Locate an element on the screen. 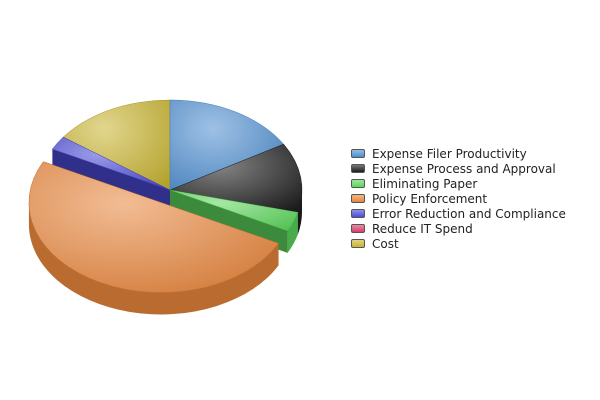 The width and height of the screenshot is (600, 400). legend-label: Cost is located at coordinates (385, 243).